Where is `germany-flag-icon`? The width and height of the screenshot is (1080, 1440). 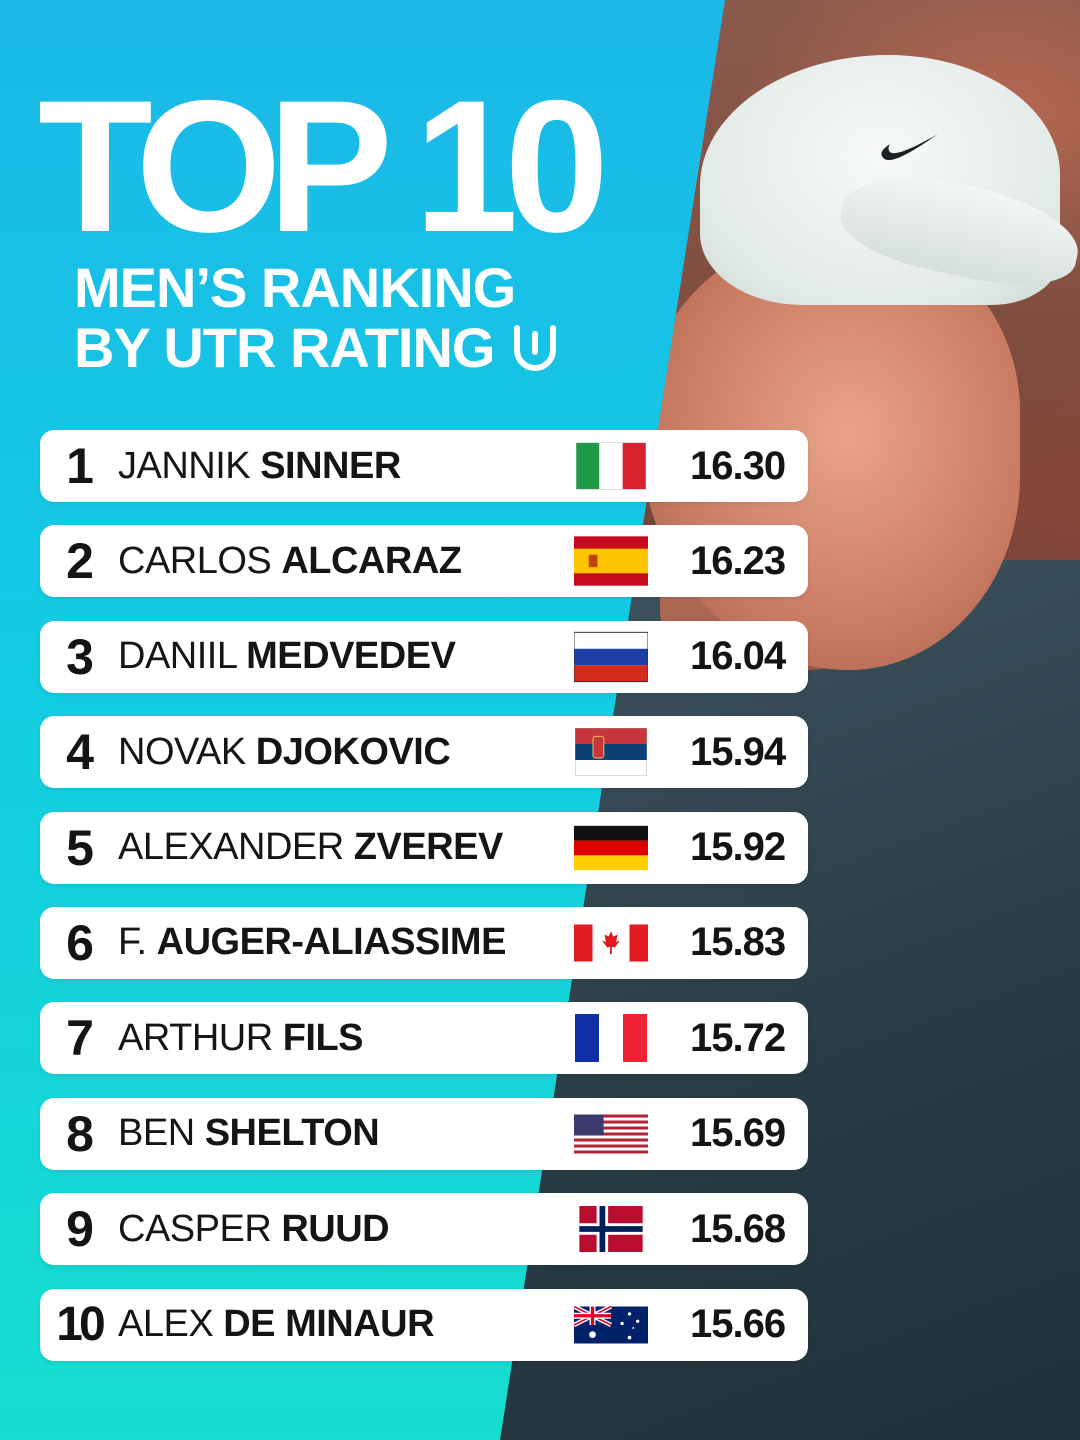 germany-flag-icon is located at coordinates (611, 848).